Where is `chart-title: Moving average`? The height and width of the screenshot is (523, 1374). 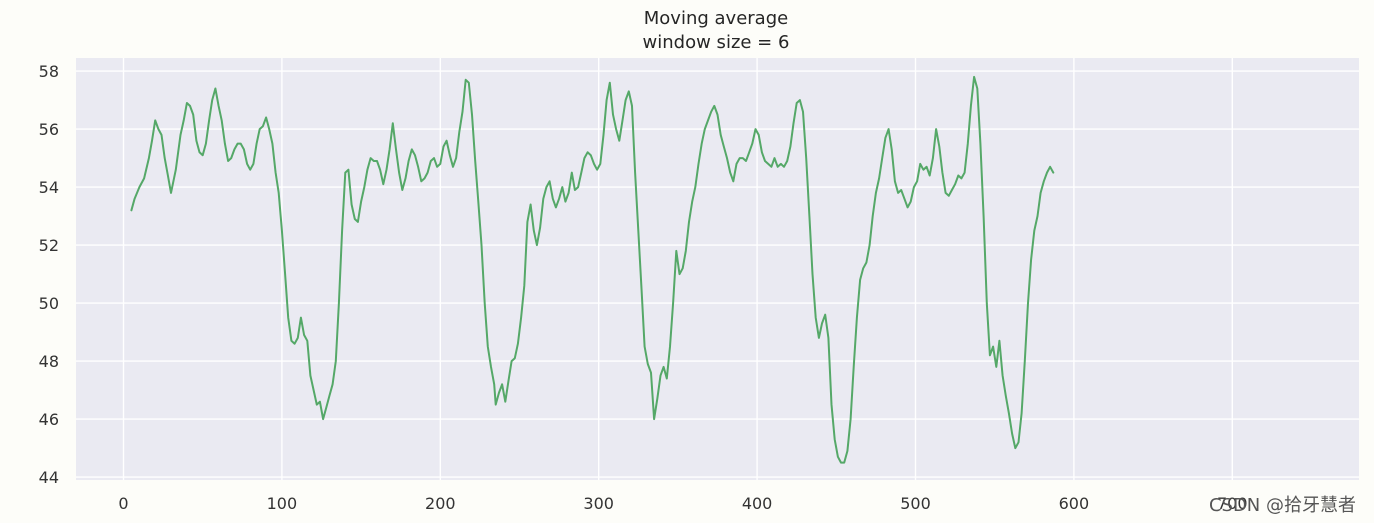
chart-title: Moving average is located at coordinates (716, 18).